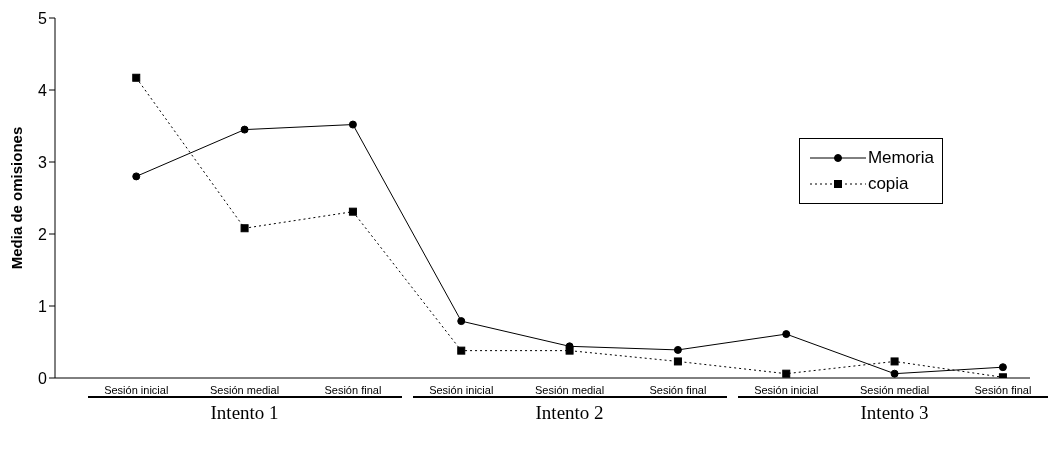 This screenshot has height=459, width=1048. Describe the element at coordinates (43, 162) in the screenshot. I see `y-tick-label: 3` at that location.